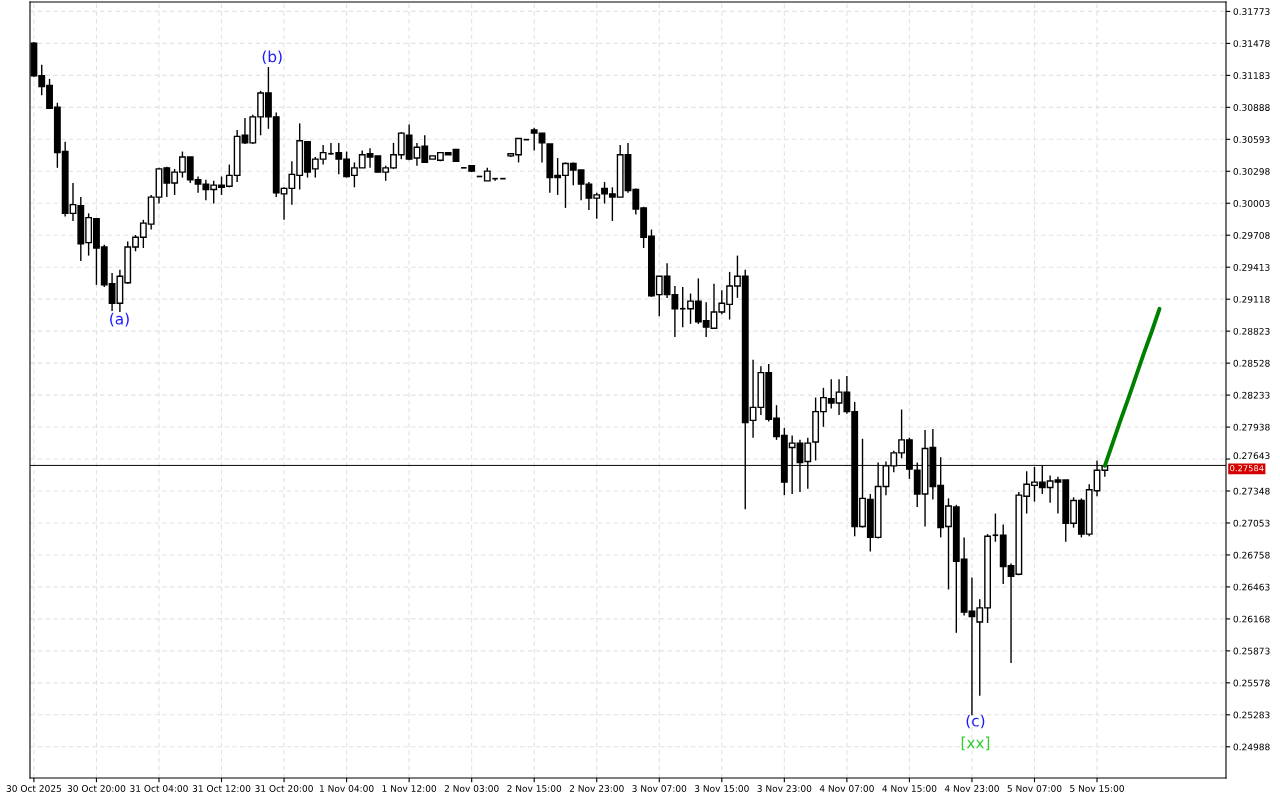  I want to click on x-tick-label: 1 Nov 12:00, so click(409, 788).